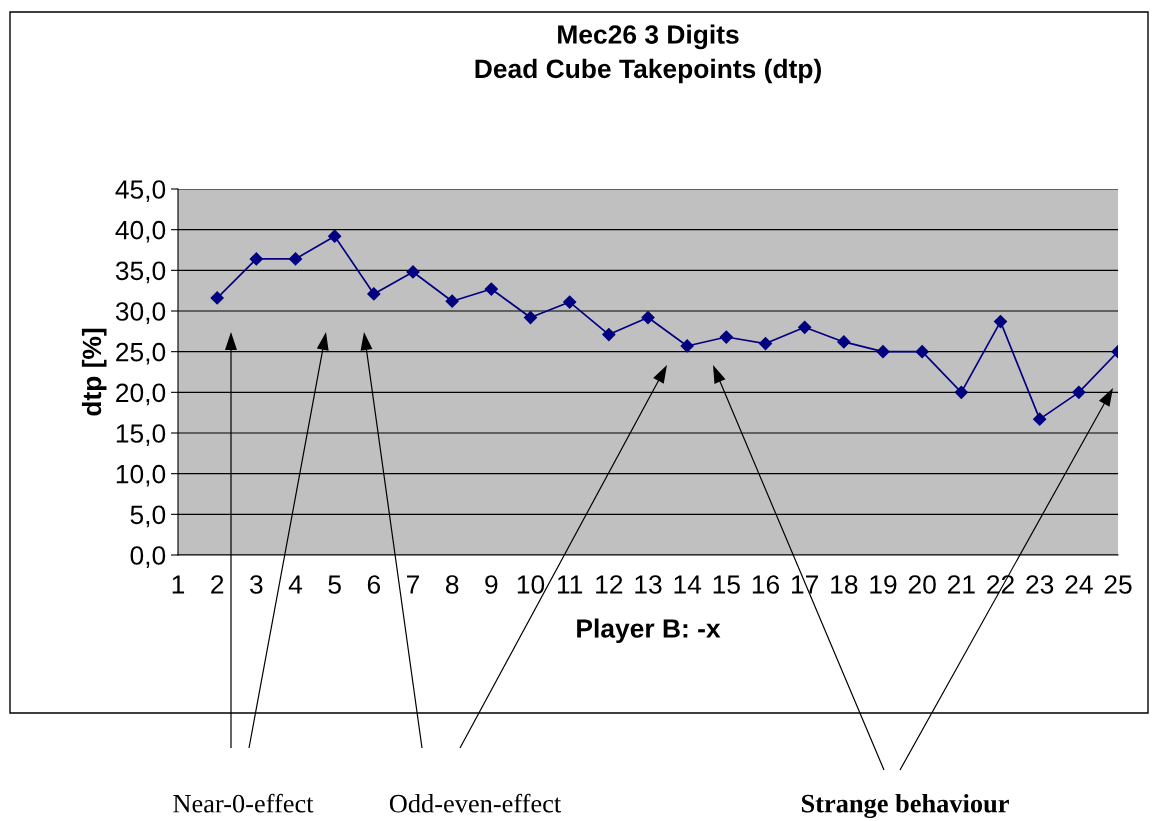  I want to click on text: Strange behaviour, so click(905, 806).